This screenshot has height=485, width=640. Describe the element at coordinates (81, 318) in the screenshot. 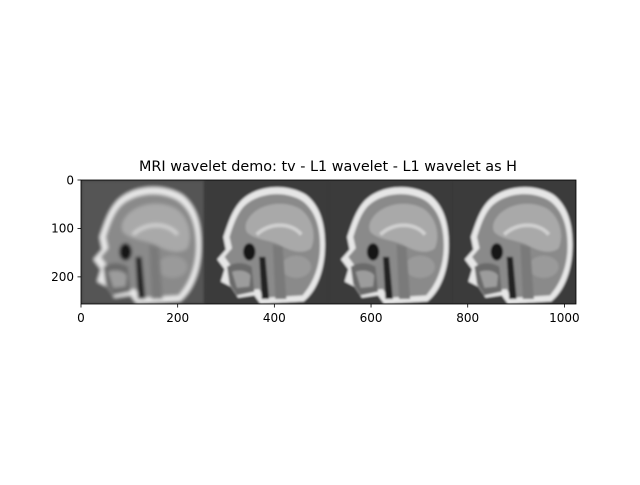

I see `x-tick-label: 0` at that location.